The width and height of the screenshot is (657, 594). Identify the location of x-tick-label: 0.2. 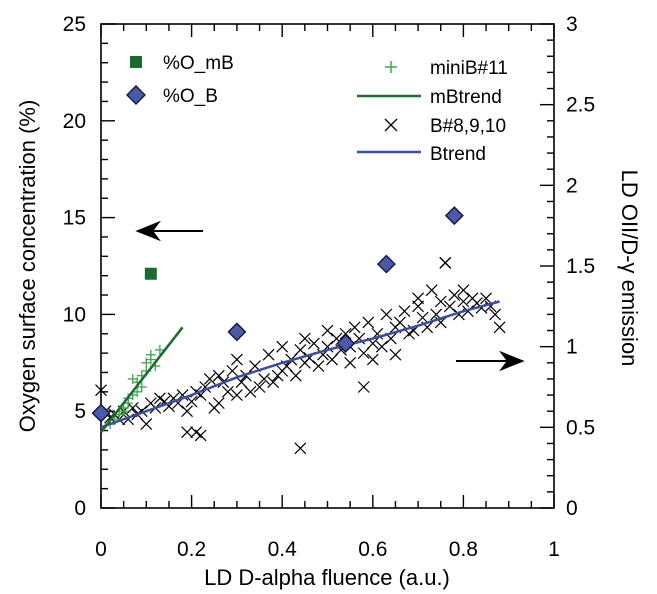
(191, 549).